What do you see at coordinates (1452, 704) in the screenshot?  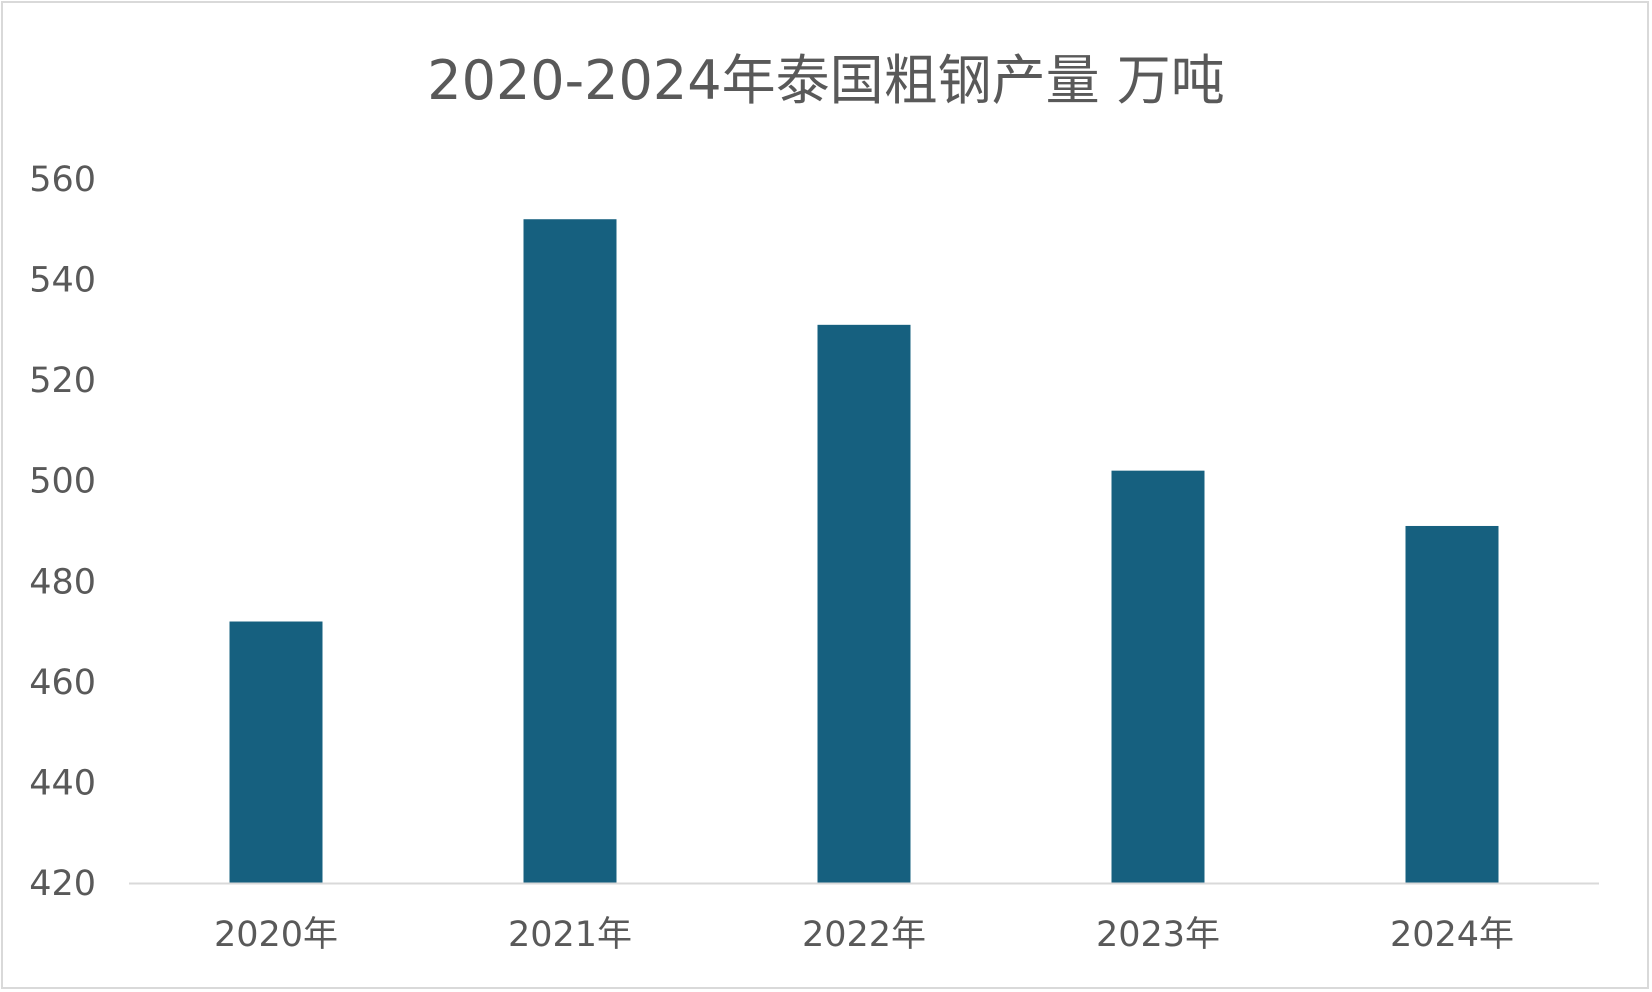 I see `bar-2024年` at bounding box center [1452, 704].